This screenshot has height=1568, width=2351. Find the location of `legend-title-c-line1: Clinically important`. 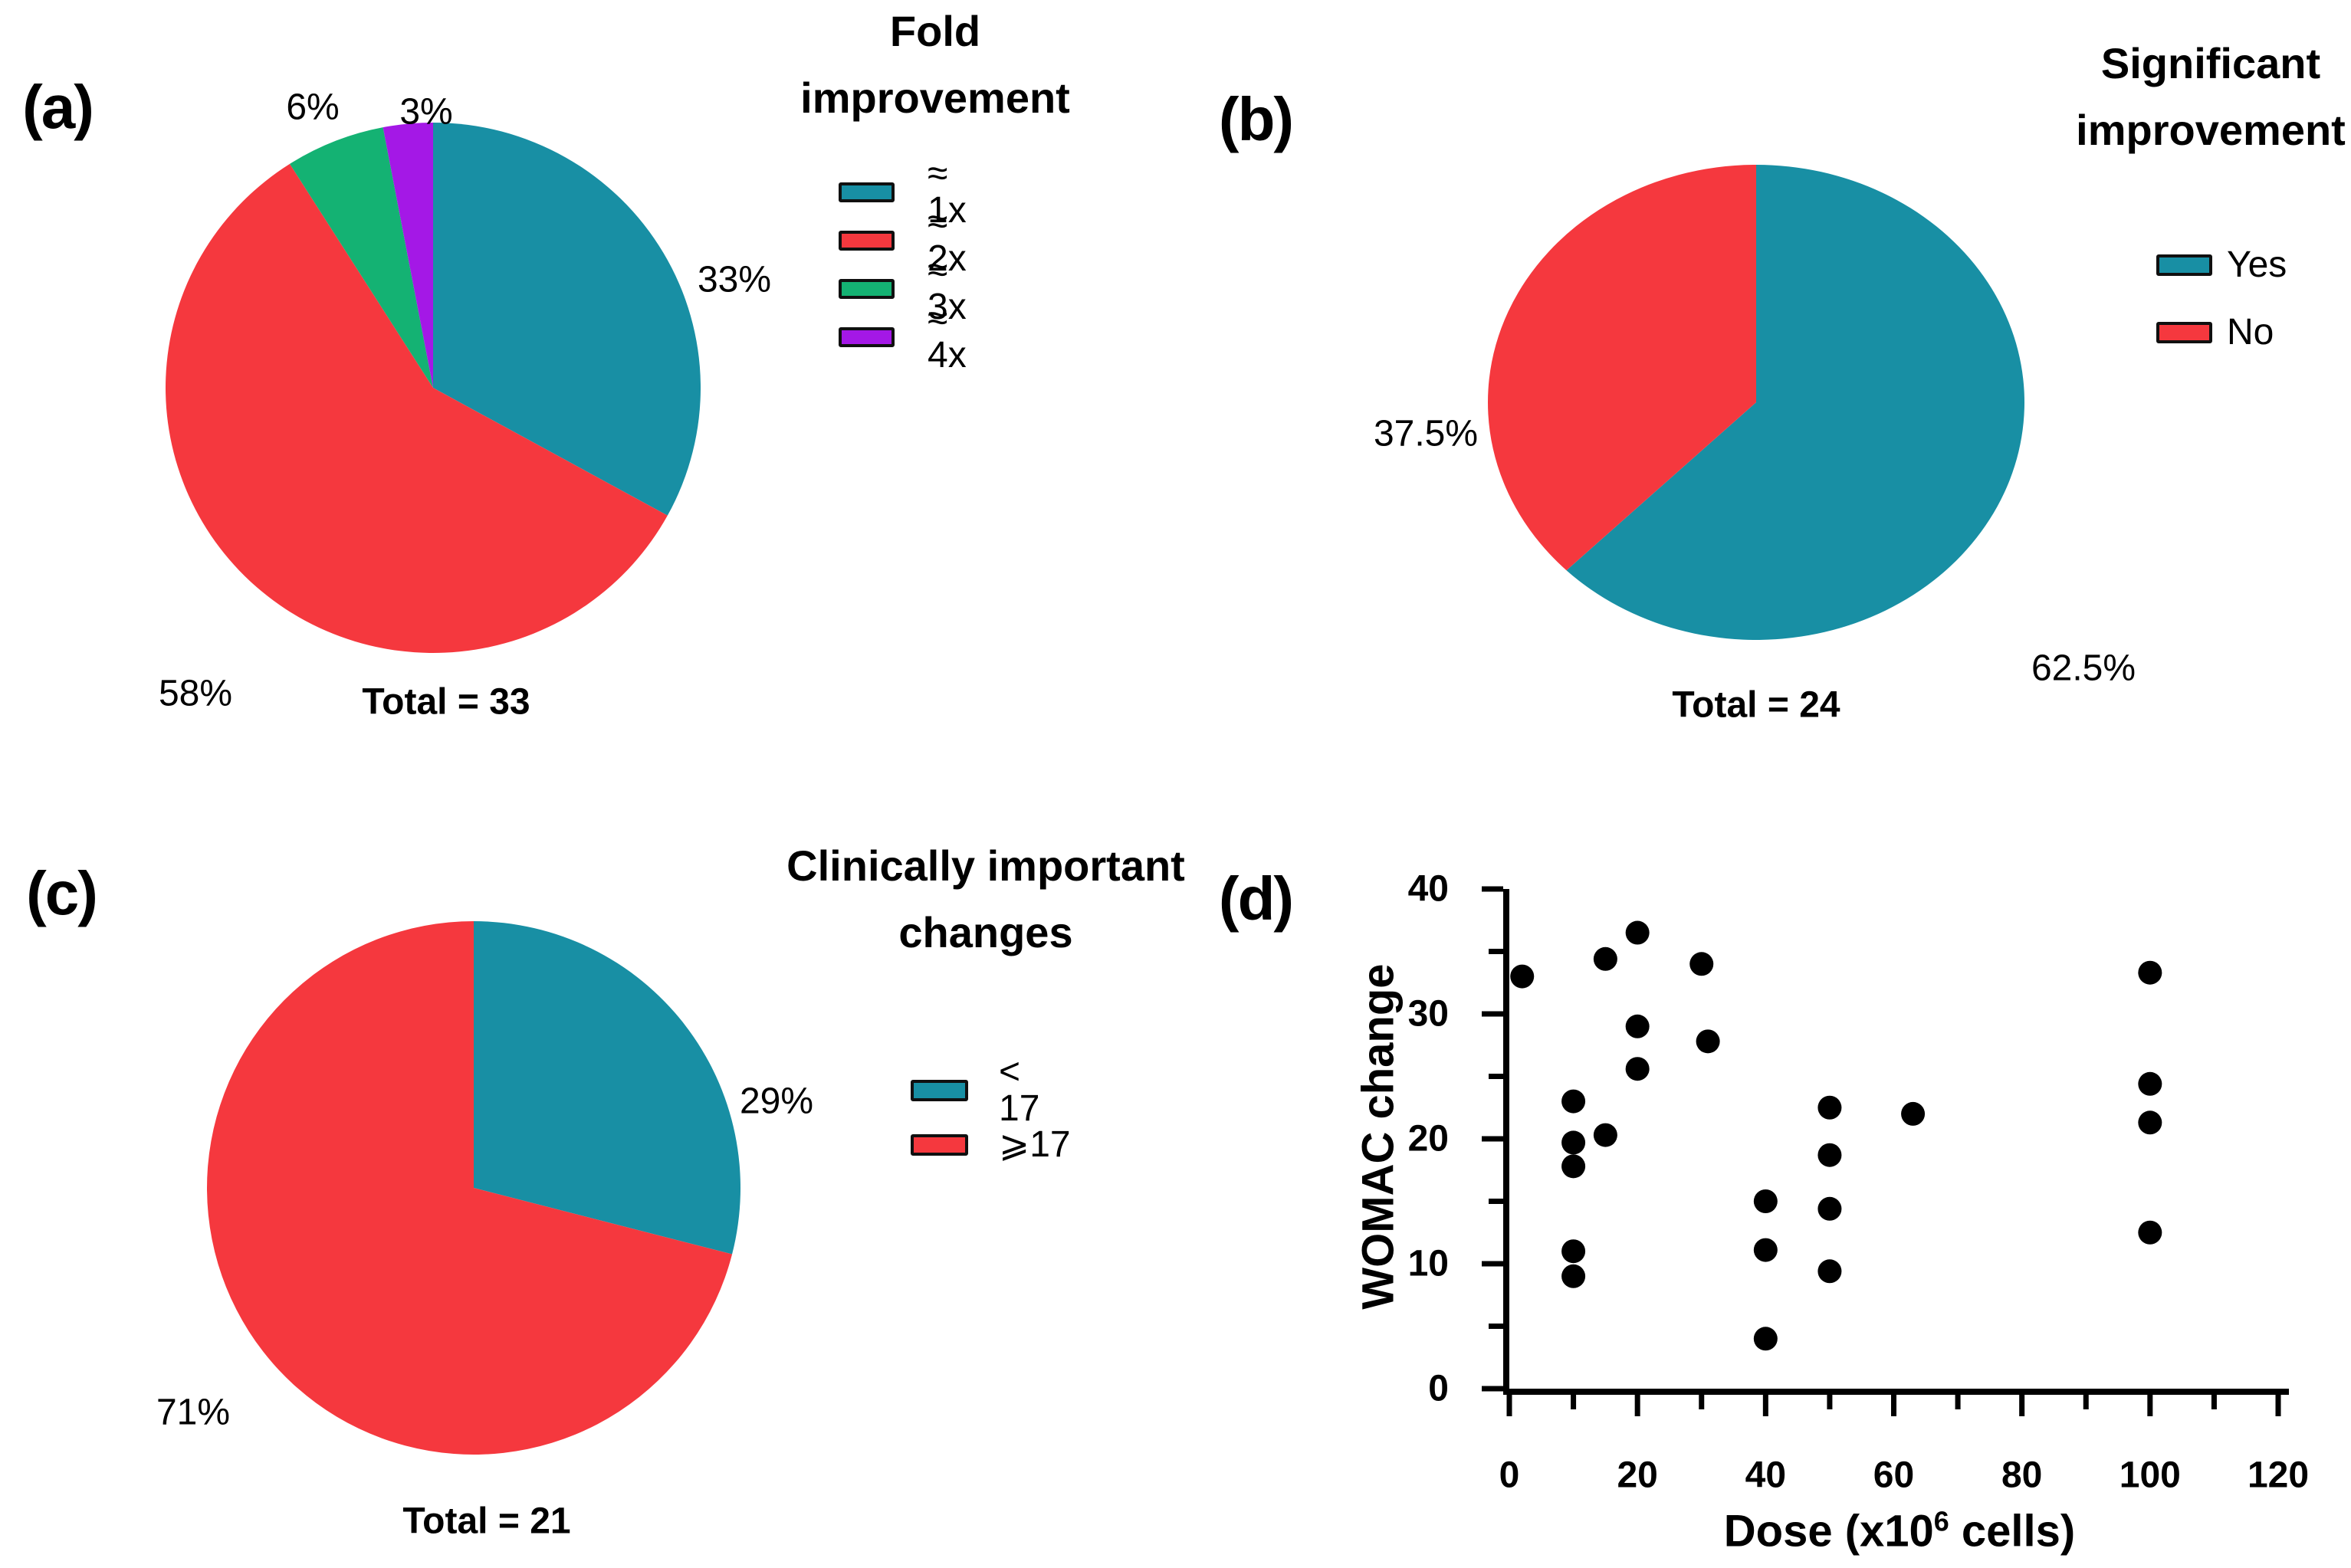

legend-title-c-line1: Clinically important is located at coordinates (985, 866).